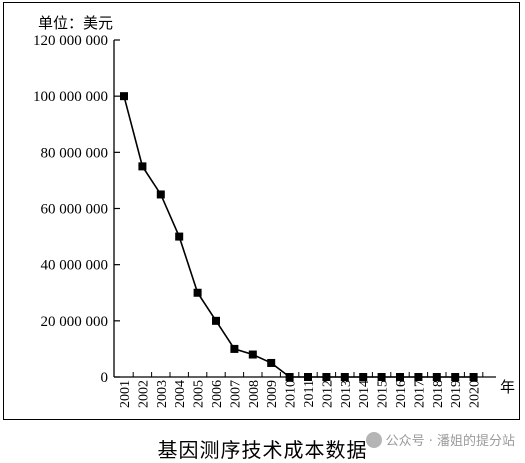  I want to click on x-tick-label: 2007, so click(235, 394).